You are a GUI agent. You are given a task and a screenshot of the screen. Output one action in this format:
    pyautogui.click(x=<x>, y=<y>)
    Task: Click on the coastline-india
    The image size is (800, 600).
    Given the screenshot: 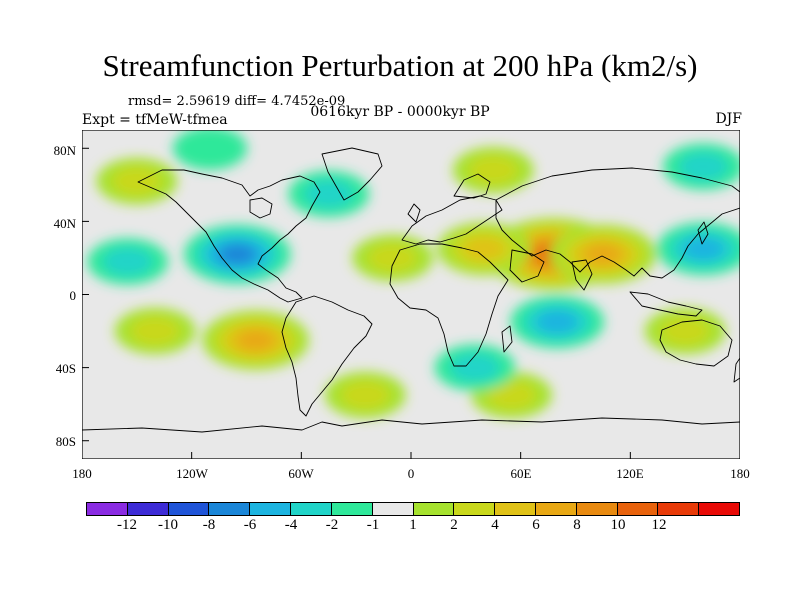 What is the action you would take?
    pyautogui.click(x=582, y=275)
    